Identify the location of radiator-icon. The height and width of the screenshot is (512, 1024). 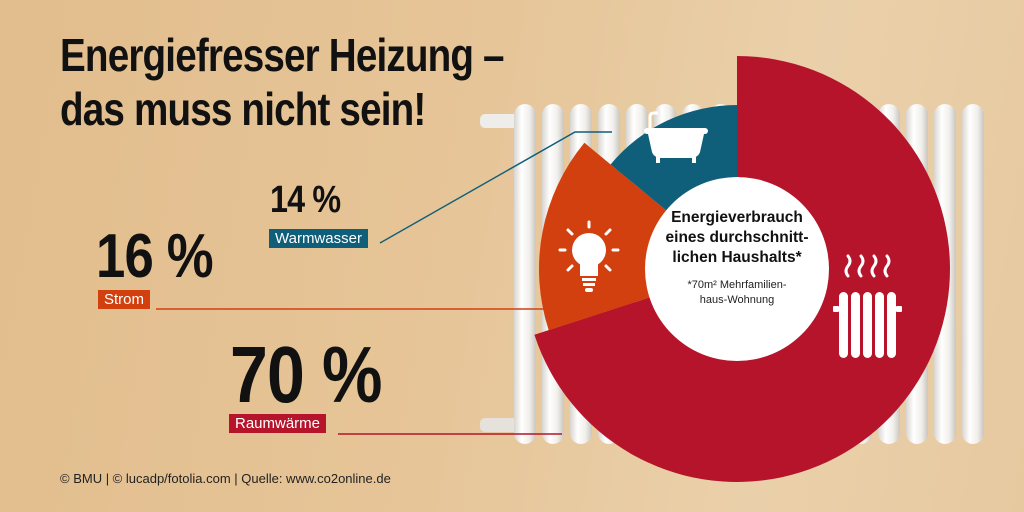
(867, 306).